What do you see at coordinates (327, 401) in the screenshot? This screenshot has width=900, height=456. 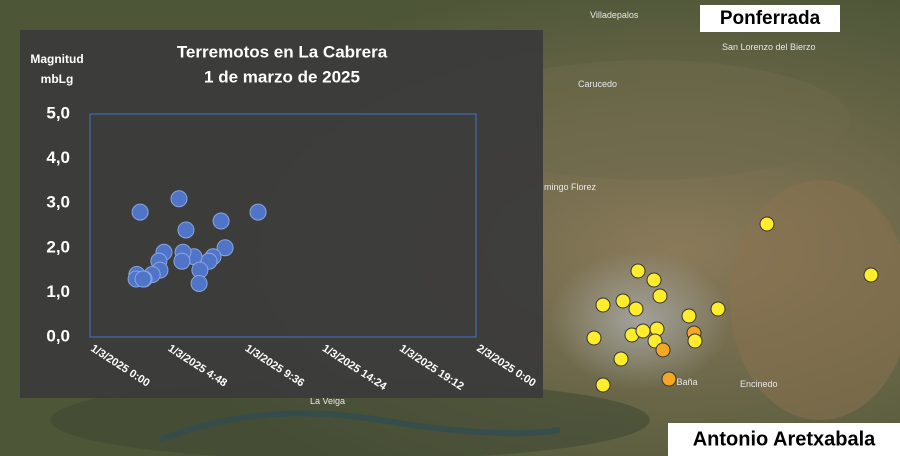 I see `place-label: La Veiga` at bounding box center [327, 401].